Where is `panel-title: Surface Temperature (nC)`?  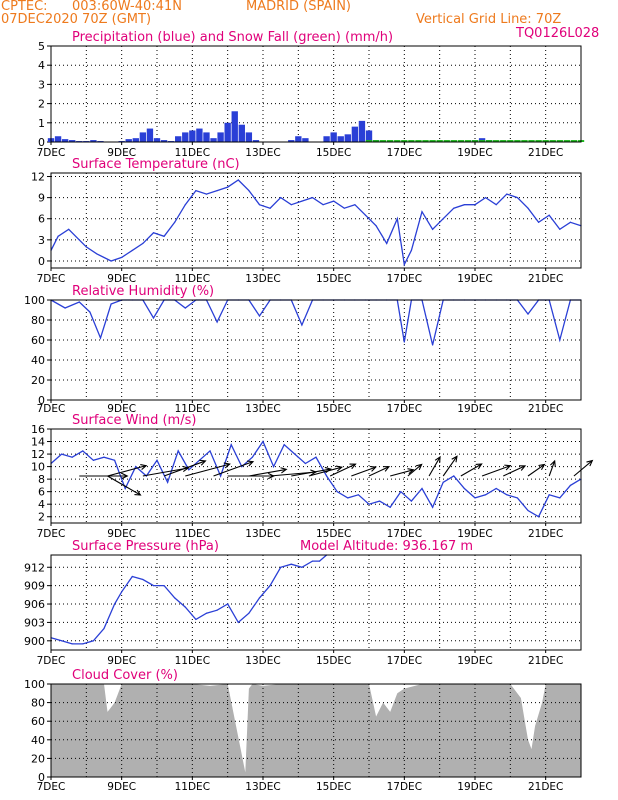 panel-title: Surface Temperature (nC) is located at coordinates (156, 164).